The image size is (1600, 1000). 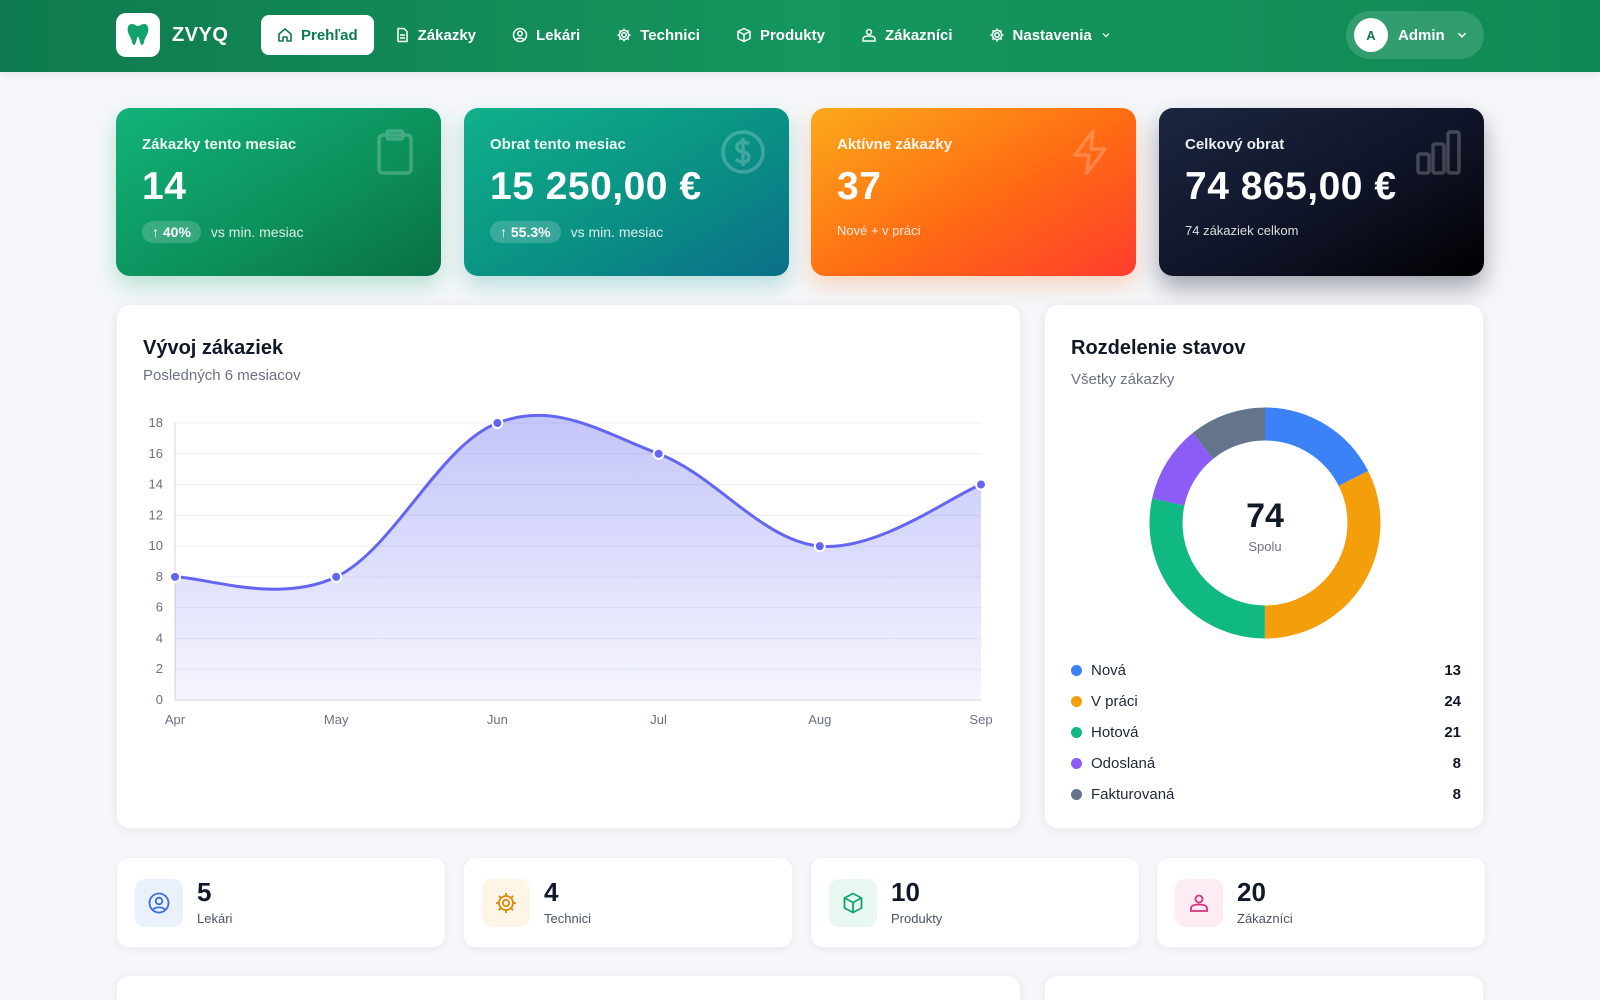 What do you see at coordinates (164, 186) in the screenshot?
I see `kpi-value: 14` at bounding box center [164, 186].